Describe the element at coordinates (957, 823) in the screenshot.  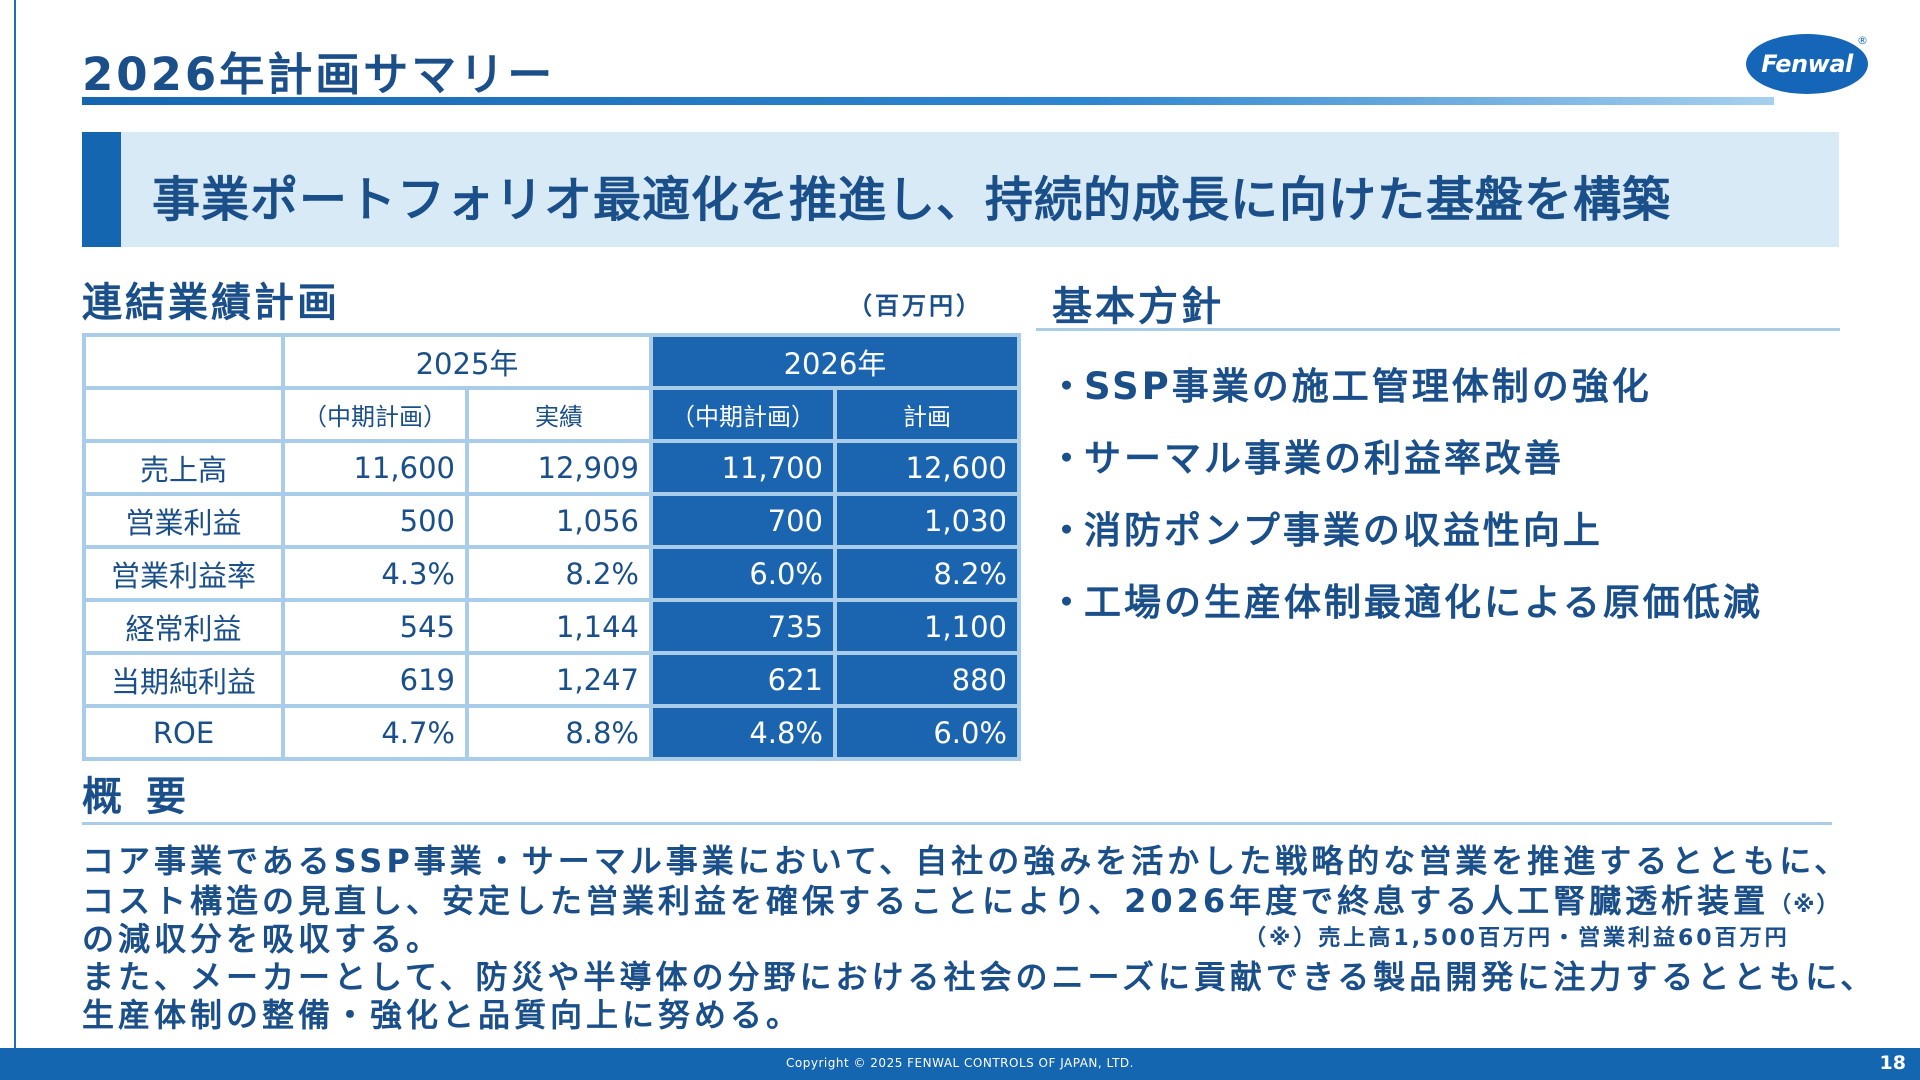
I see `overview-underline` at that location.